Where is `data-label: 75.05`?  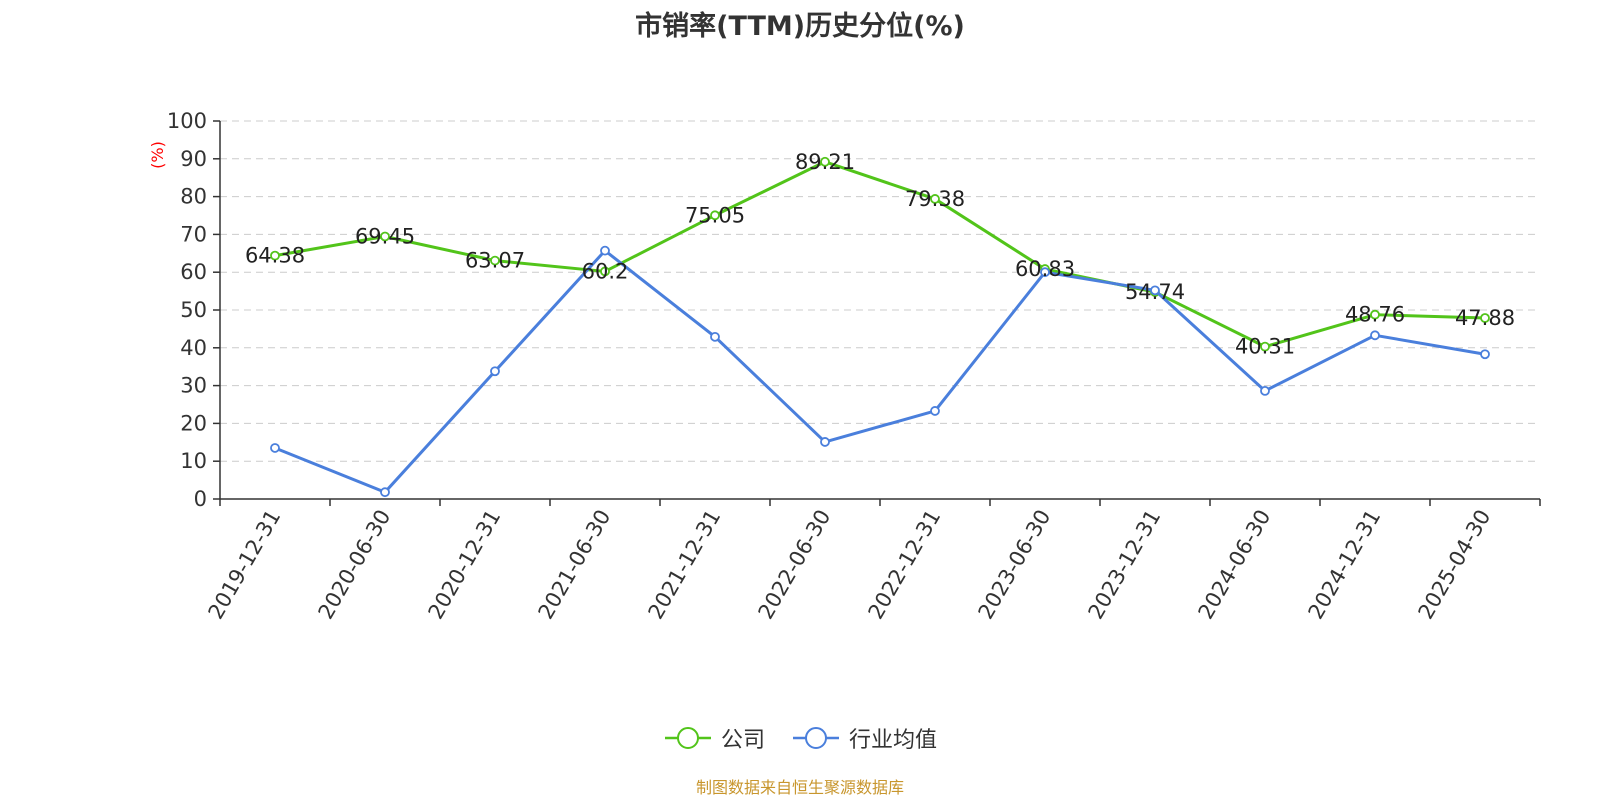 data-label: 75.05 is located at coordinates (715, 215).